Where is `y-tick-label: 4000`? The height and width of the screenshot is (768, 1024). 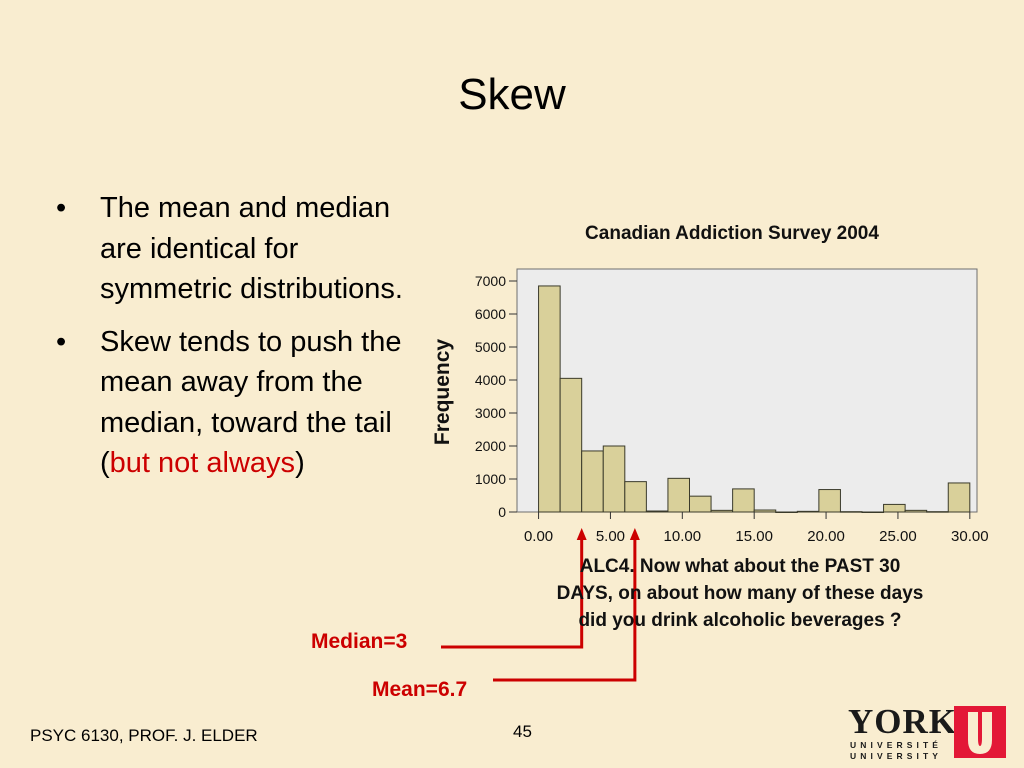 y-tick-label: 4000 is located at coordinates (490, 380).